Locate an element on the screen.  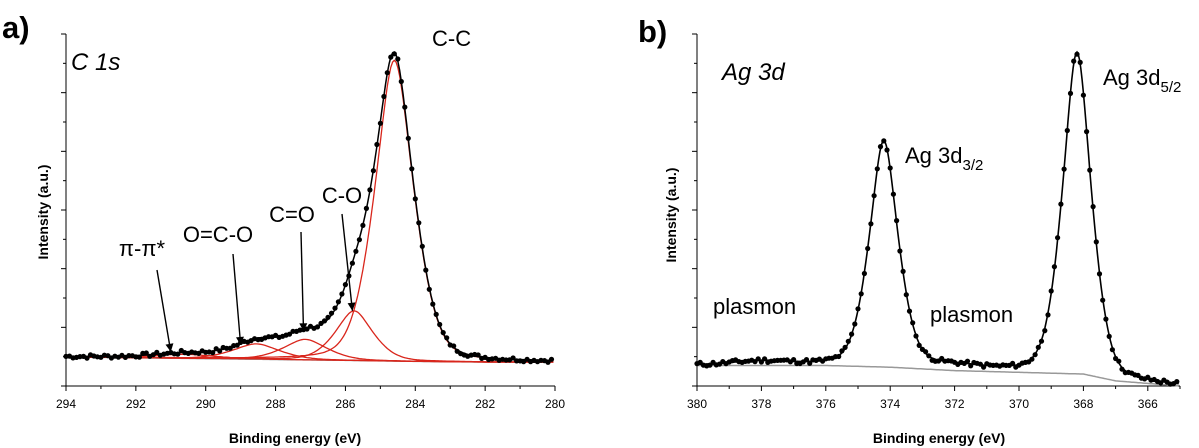
panel-b-x-tick-label: 366 is located at coordinates (1148, 404).